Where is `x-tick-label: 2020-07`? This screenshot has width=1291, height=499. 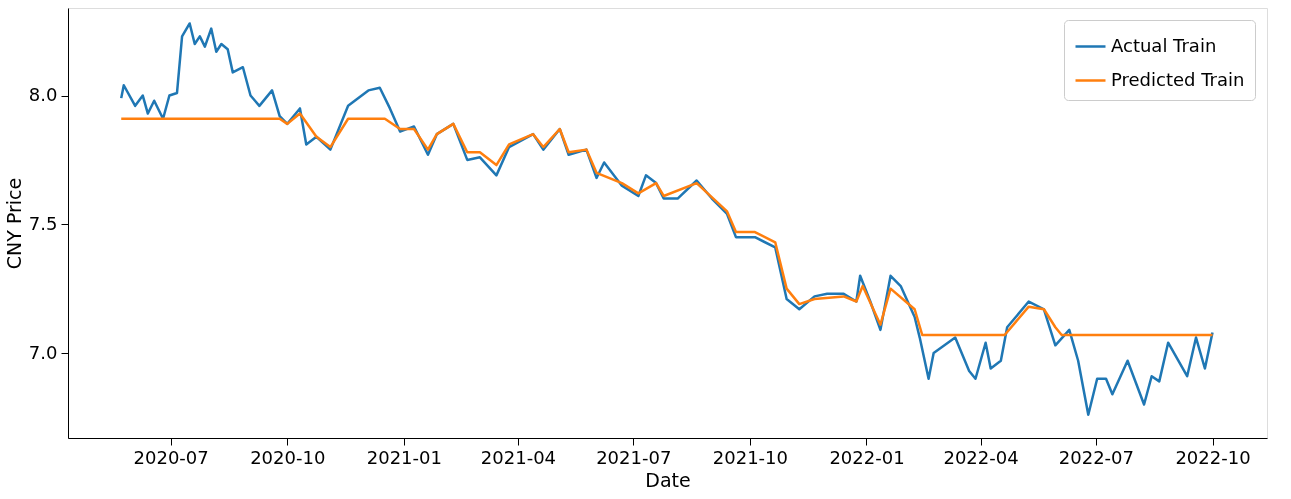
x-tick-label: 2020-07 is located at coordinates (171, 457).